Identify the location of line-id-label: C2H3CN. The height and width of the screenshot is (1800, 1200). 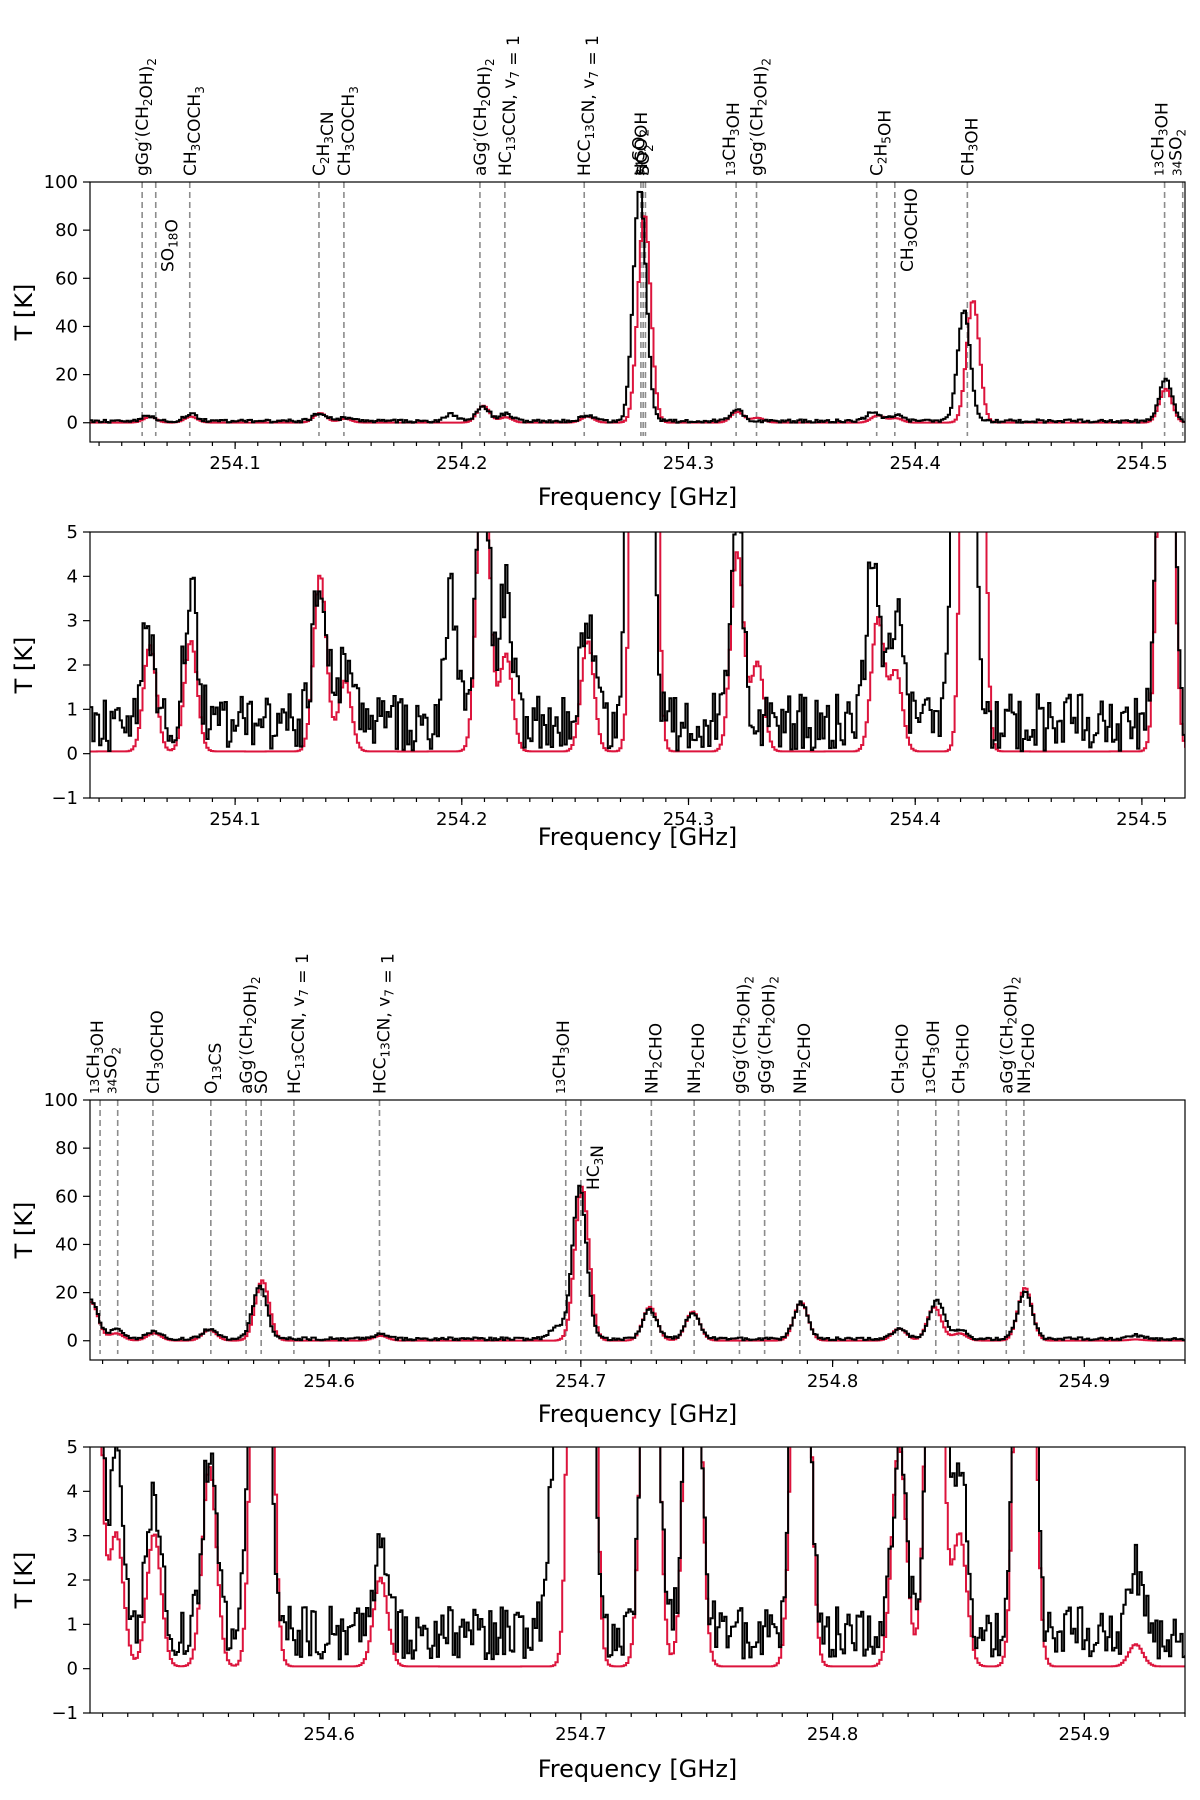
(324, 143).